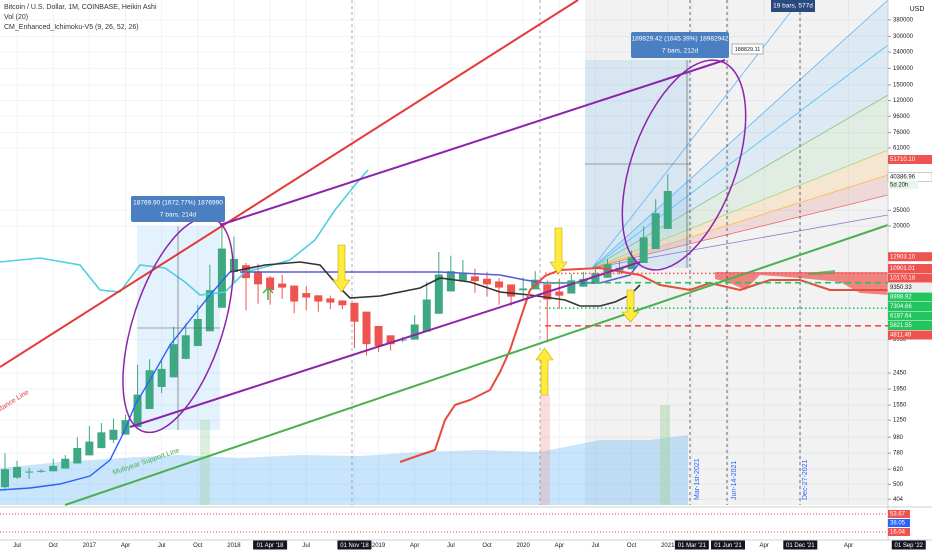 The image size is (932, 550). What do you see at coordinates (901, 227) in the screenshot?
I see `y-tick-label: 20000` at bounding box center [901, 227].